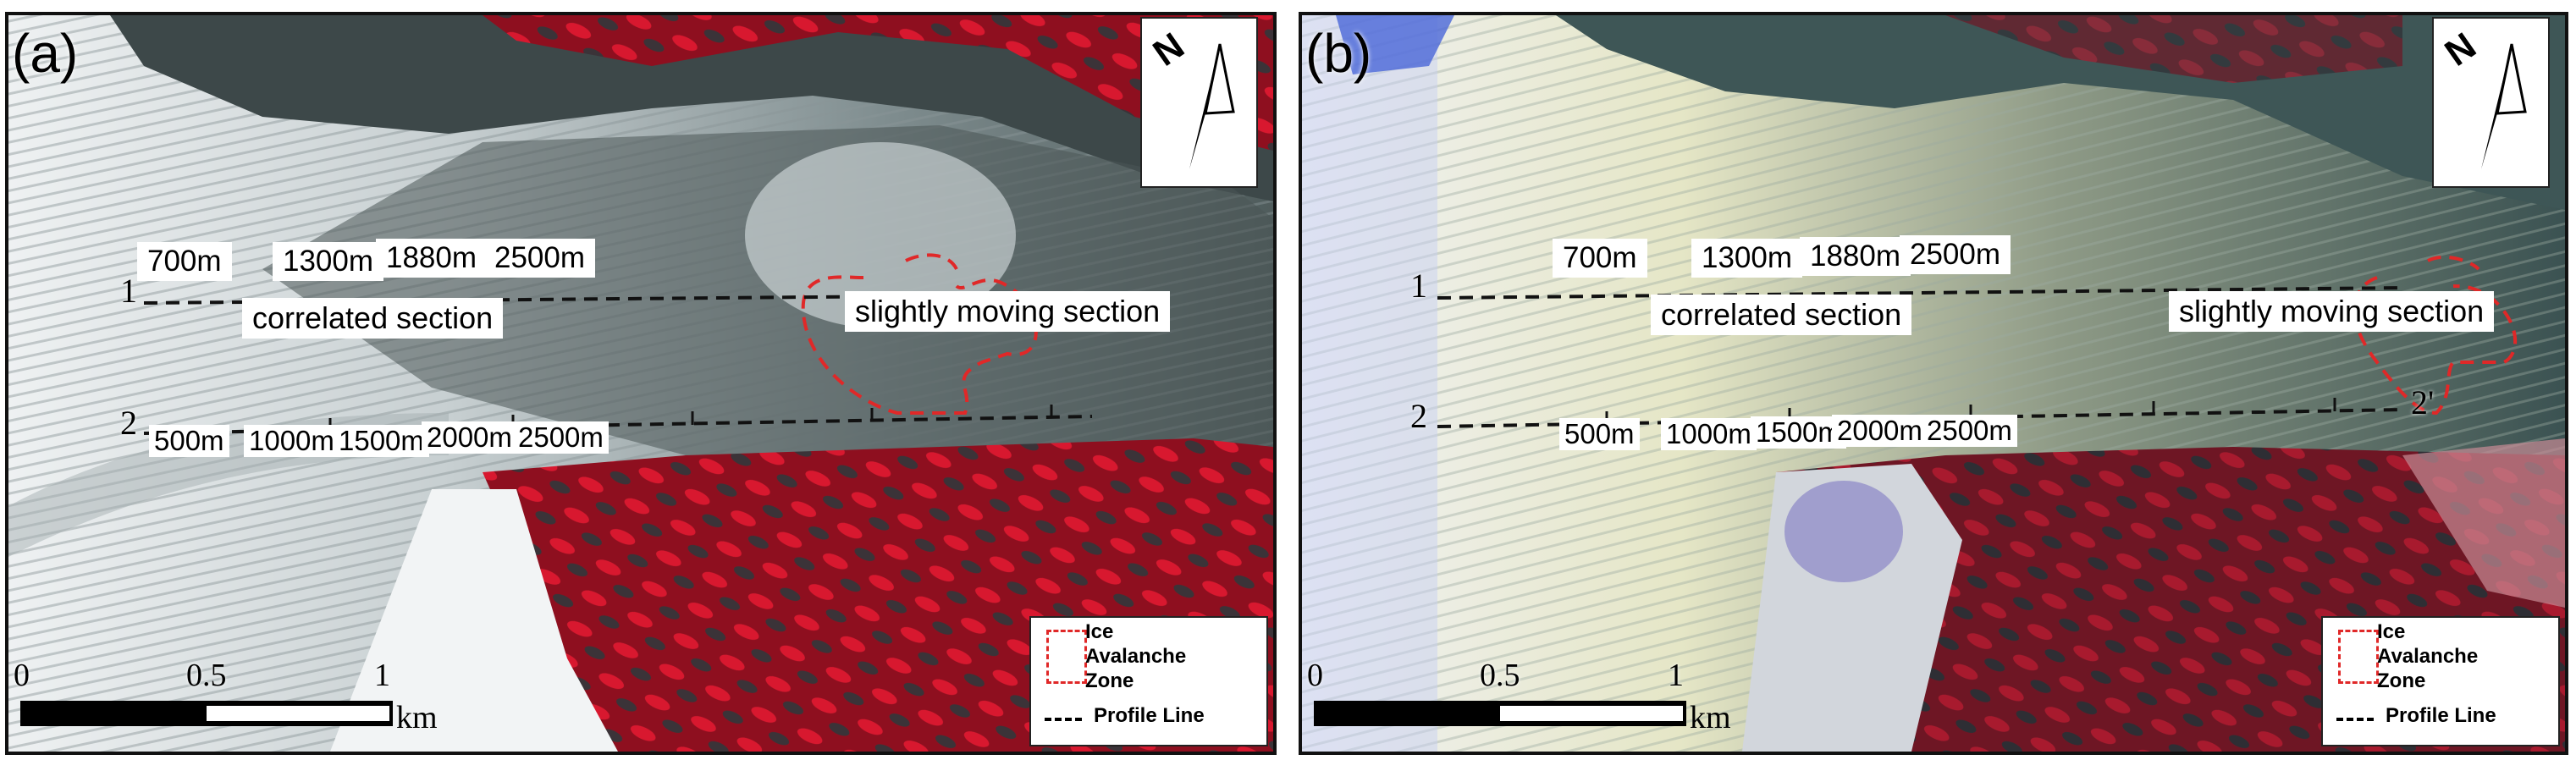 The width and height of the screenshot is (2576, 771). Describe the element at coordinates (2423, 402) in the screenshot. I see `profile-2-end-label: 2'` at that location.